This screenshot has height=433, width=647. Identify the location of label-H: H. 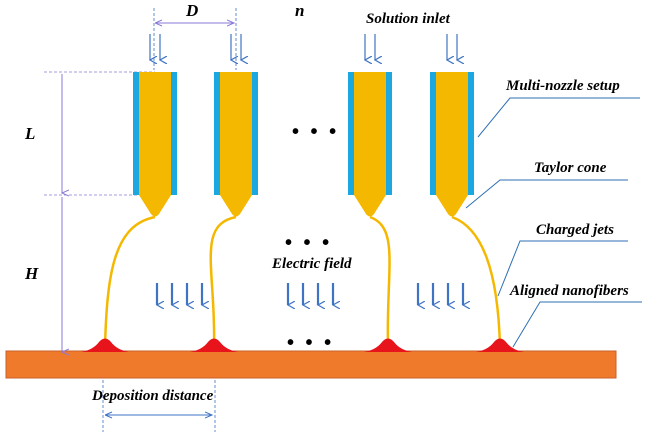
(31, 273).